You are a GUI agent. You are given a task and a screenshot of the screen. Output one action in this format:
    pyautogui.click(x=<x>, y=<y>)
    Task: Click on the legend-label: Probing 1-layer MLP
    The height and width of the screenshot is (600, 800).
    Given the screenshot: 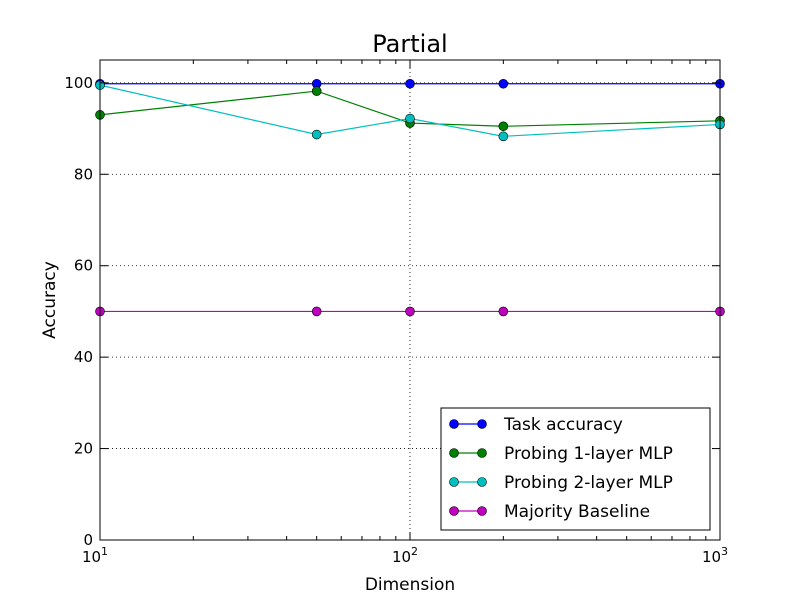 What is the action you would take?
    pyautogui.click(x=588, y=454)
    